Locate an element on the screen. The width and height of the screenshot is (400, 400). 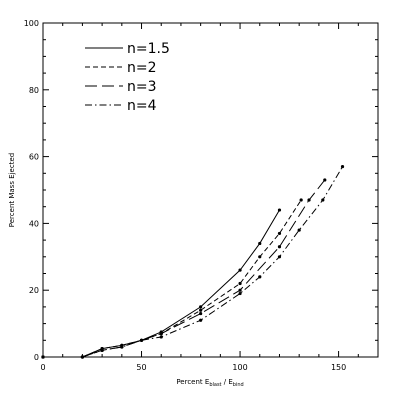
y-tick-label: 80 is located at coordinates (34, 90).